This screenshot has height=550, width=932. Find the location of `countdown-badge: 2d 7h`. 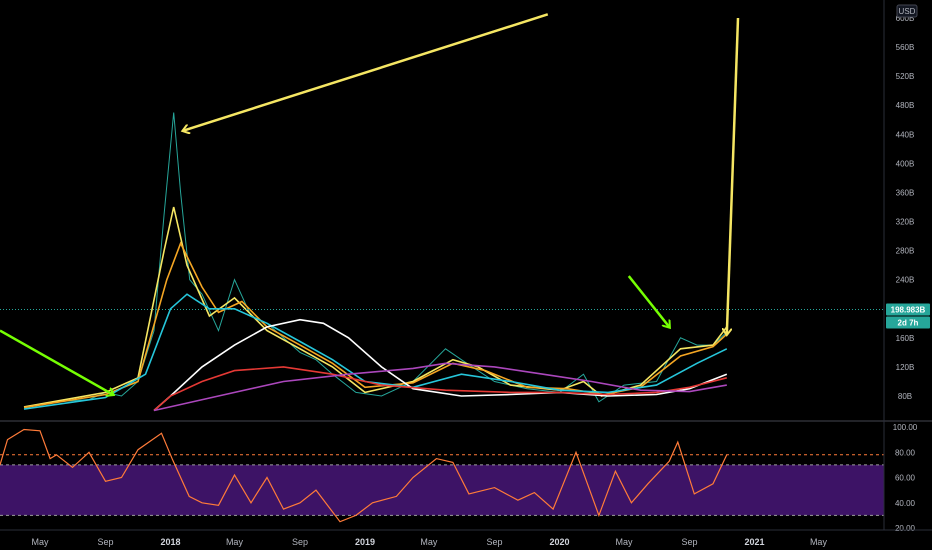

countdown-badge: 2d 7h is located at coordinates (908, 322).